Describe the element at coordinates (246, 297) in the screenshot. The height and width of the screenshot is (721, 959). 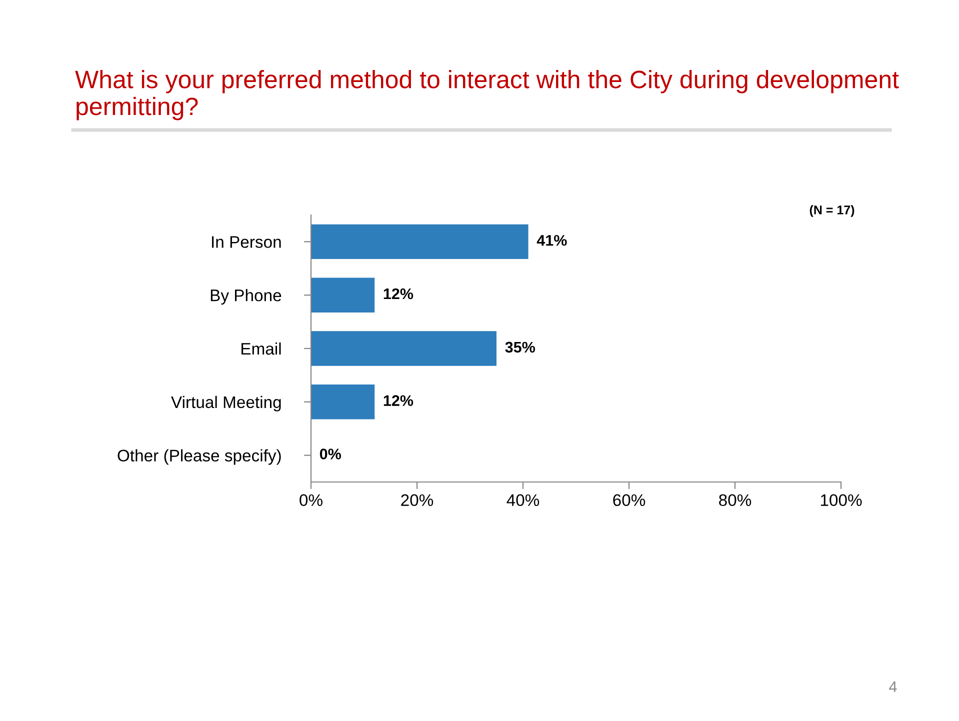
I see `y-tick-label: By Phone` at that location.